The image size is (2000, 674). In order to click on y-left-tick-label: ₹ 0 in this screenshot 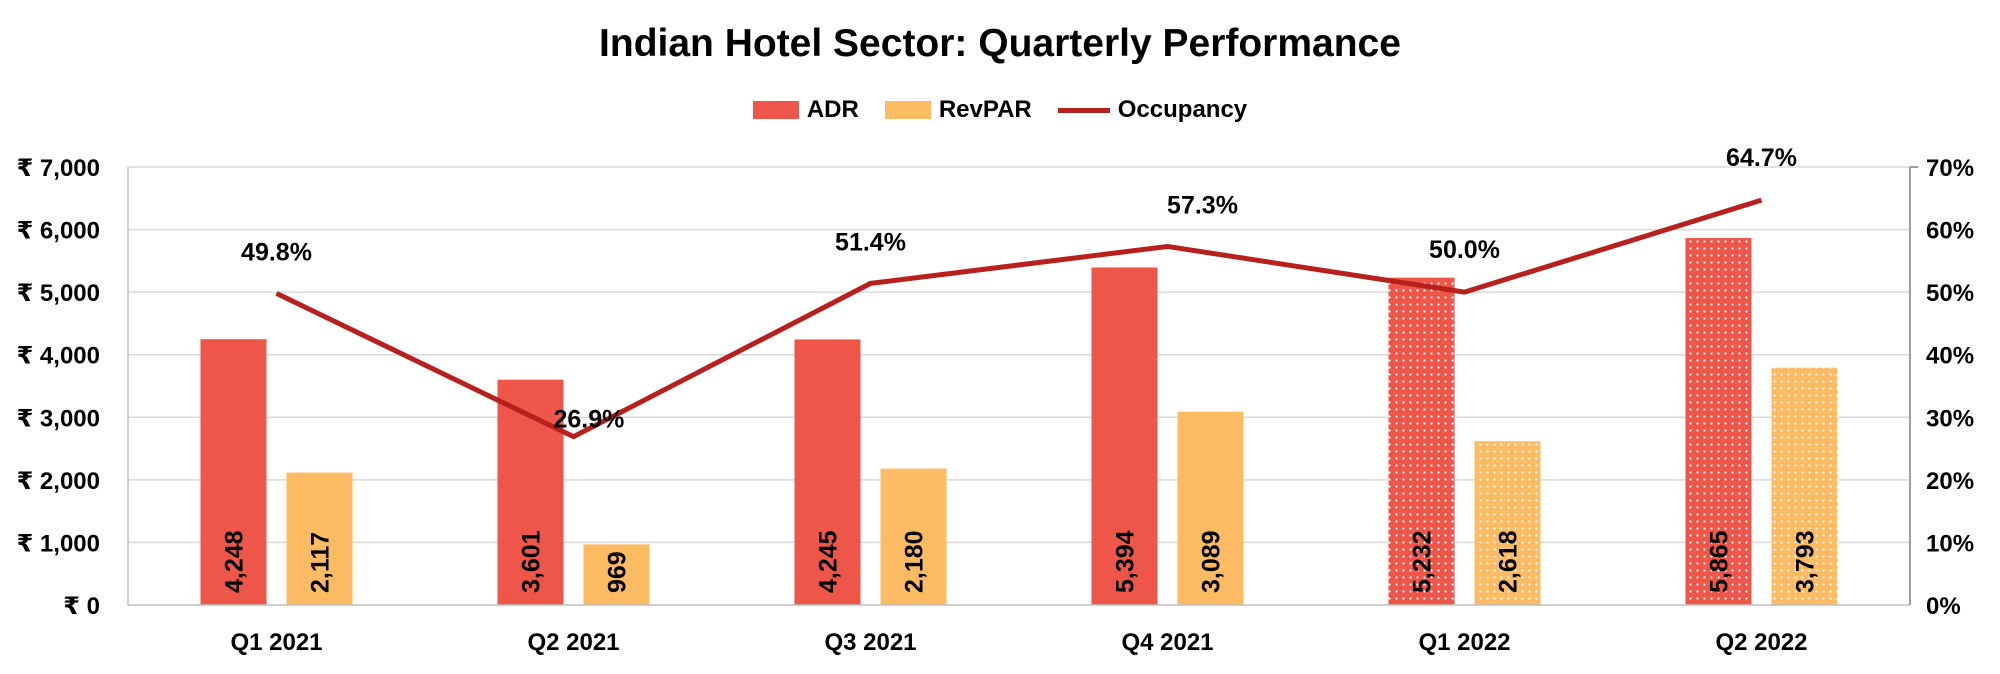, I will do `click(81, 606)`.